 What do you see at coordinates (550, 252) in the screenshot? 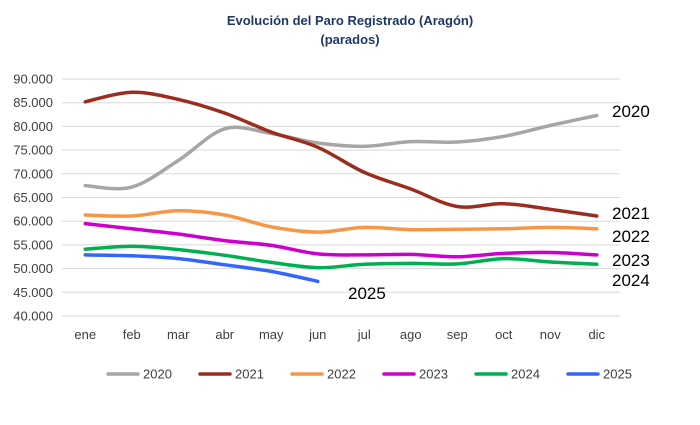
I see `data-point-2023-nov` at bounding box center [550, 252].